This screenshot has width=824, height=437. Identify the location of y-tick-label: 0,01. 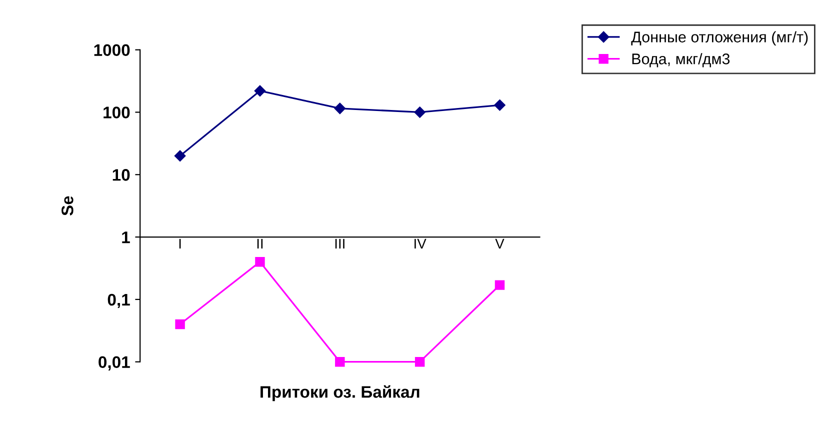
(114, 363).